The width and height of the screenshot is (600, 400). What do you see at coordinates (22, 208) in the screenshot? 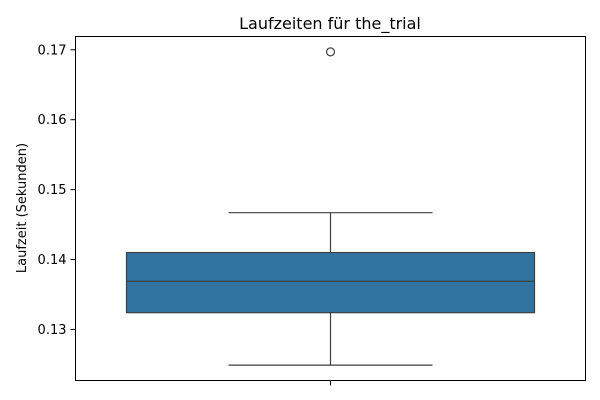
I see `y-axis-label: Laufzeit (Sekunden)` at bounding box center [22, 208].